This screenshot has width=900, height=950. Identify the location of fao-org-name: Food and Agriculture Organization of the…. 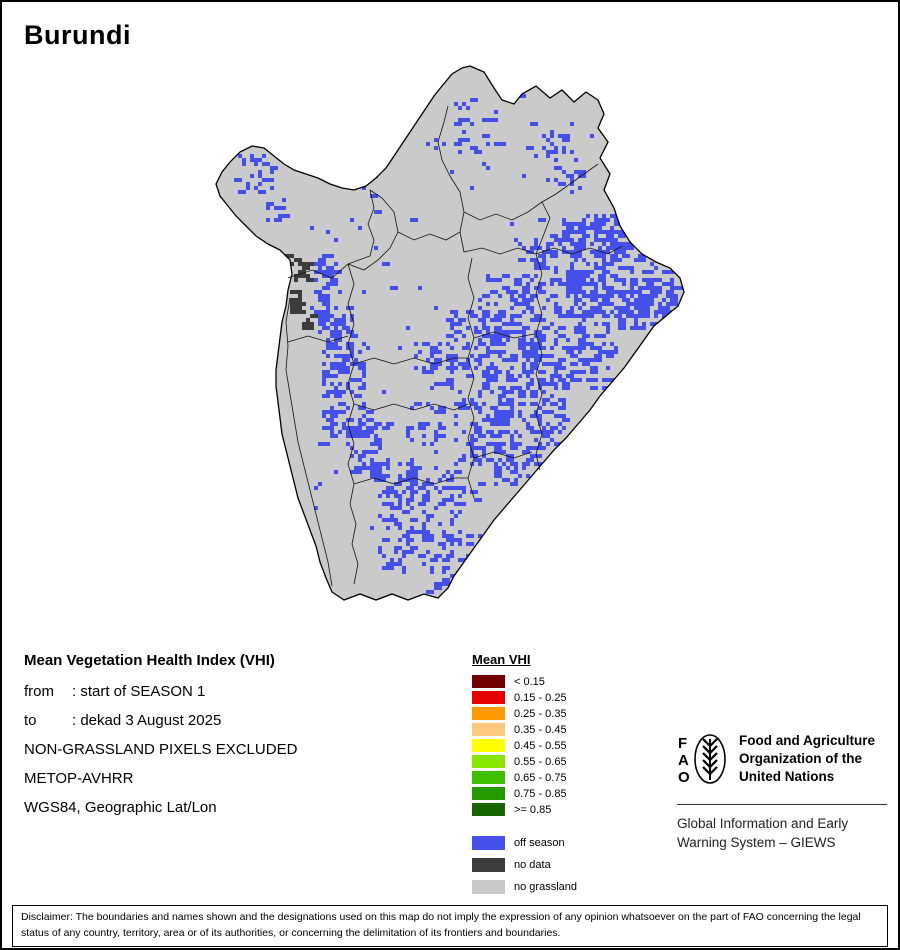
(807, 757).